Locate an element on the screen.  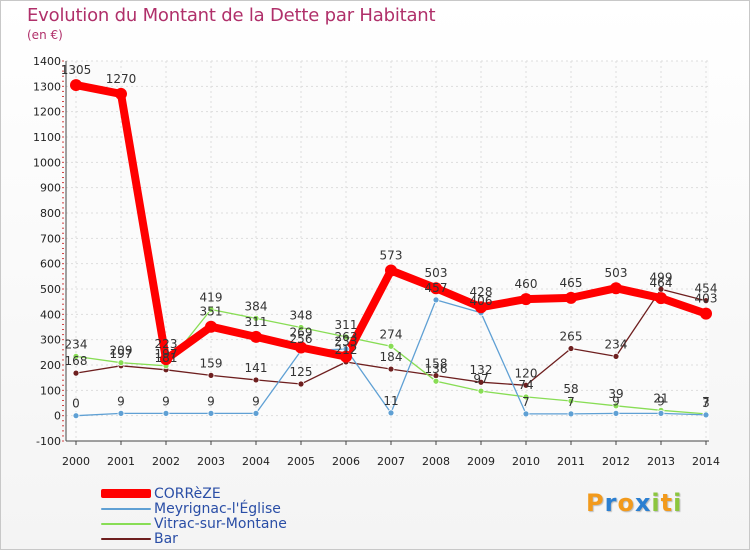
data-label: 428 is located at coordinates (481, 292).